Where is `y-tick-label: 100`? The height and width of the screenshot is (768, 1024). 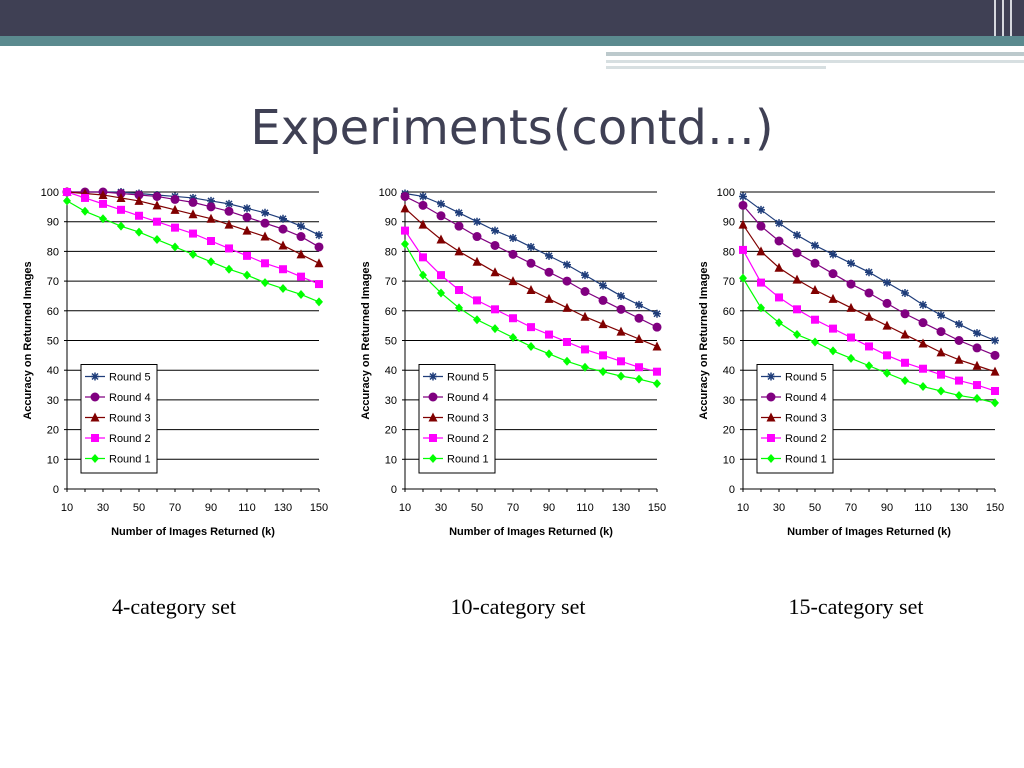 y-tick-label: 100 is located at coordinates (388, 193).